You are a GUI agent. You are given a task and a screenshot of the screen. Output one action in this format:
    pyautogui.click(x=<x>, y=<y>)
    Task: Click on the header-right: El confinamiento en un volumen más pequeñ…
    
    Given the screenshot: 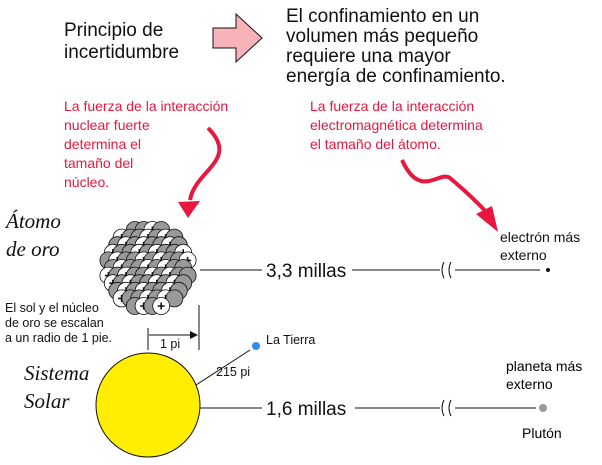 What is the action you would take?
    pyautogui.click(x=396, y=46)
    